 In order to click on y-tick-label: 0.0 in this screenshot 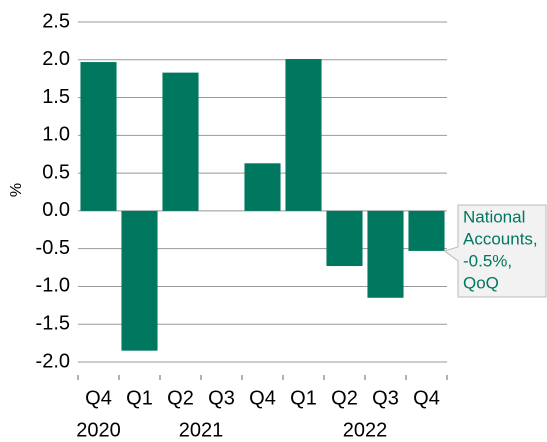, I will do `click(56, 210)`.